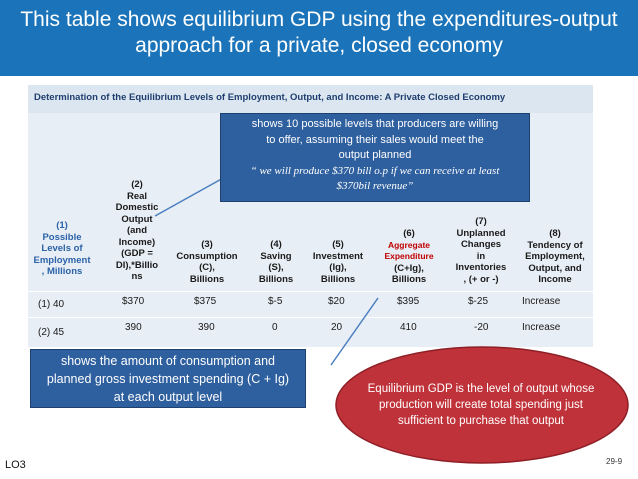 The image size is (638, 479). Describe the element at coordinates (51, 304) in the screenshot. I see `table-cell: (1) 40` at that location.